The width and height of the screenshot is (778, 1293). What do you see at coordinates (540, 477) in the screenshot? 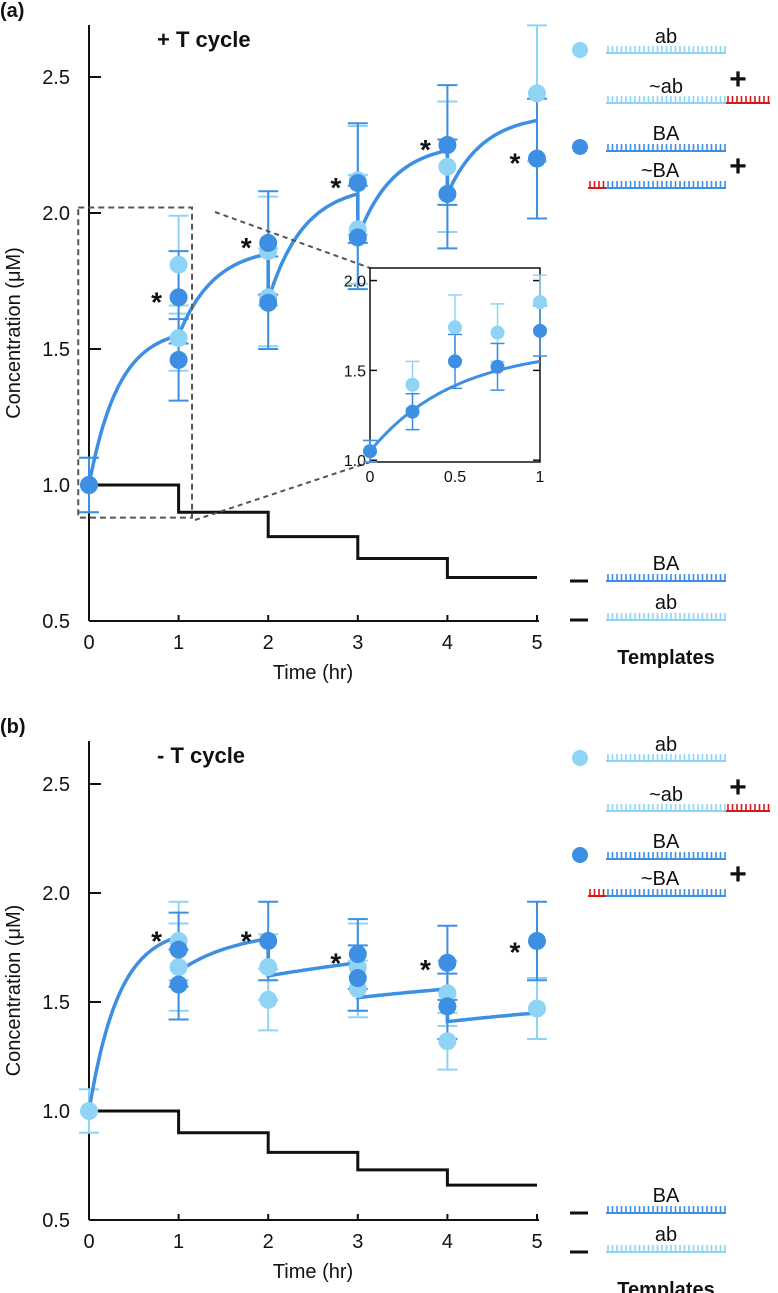
I see `inset-x-tick-label: 1` at bounding box center [540, 477].